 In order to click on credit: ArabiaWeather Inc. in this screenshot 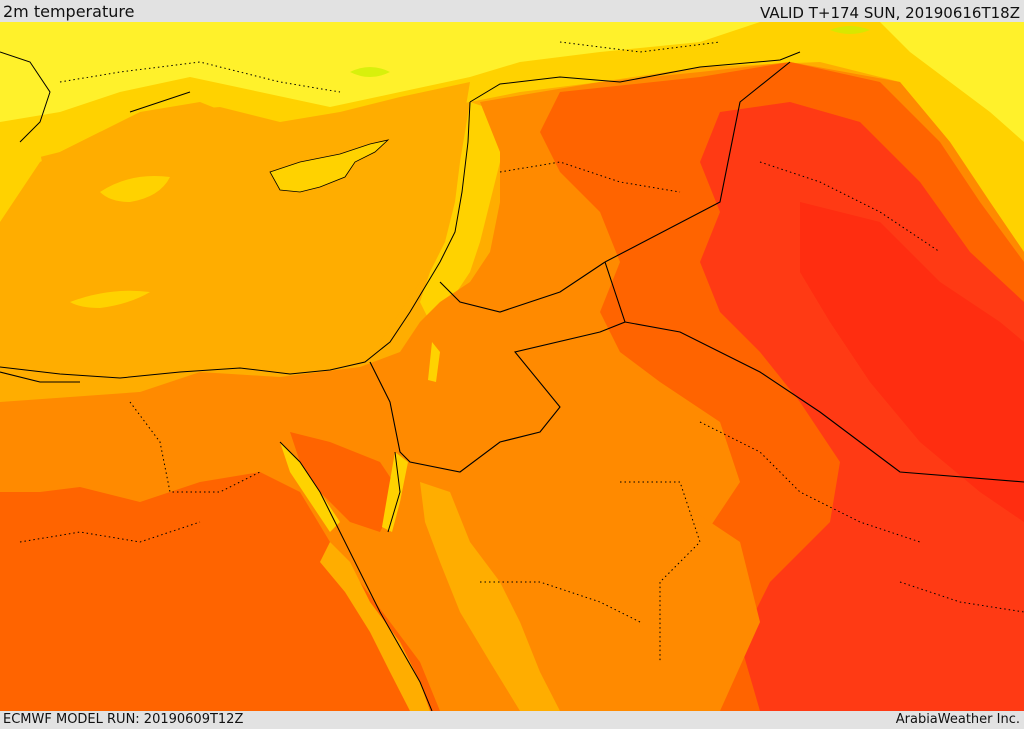, I will do `click(957, 719)`.